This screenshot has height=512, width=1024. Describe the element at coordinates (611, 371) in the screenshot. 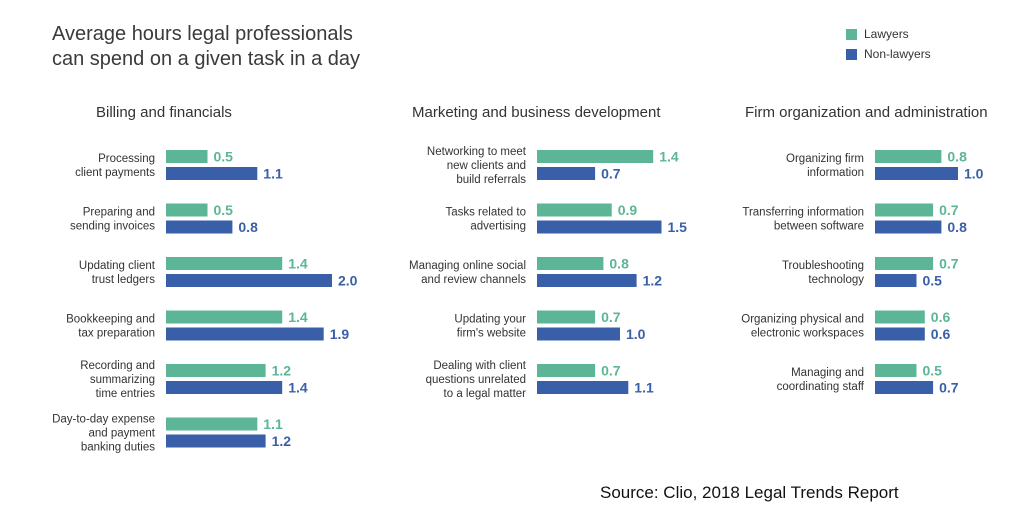

I see `value-label-marketing-lawyers-5: 0.7` at that location.